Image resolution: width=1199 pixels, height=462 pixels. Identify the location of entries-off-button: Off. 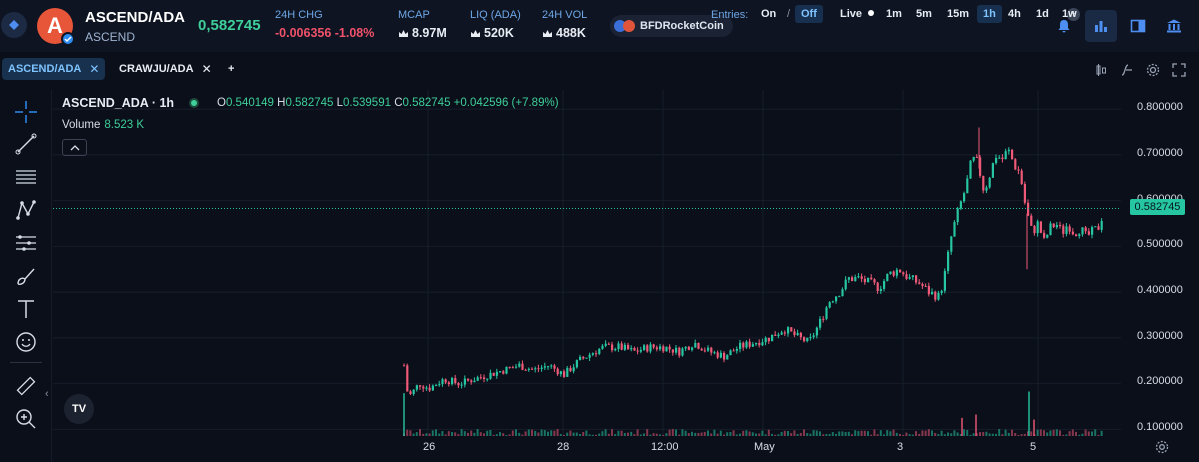
(809, 14).